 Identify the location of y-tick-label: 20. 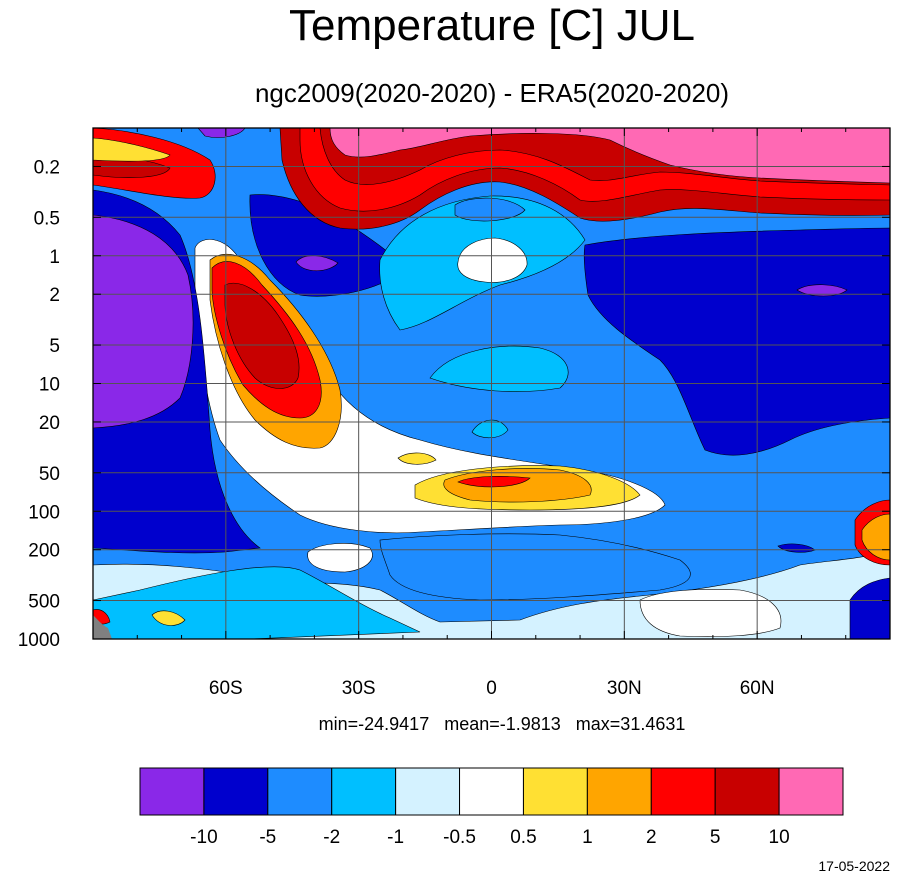
(49, 423).